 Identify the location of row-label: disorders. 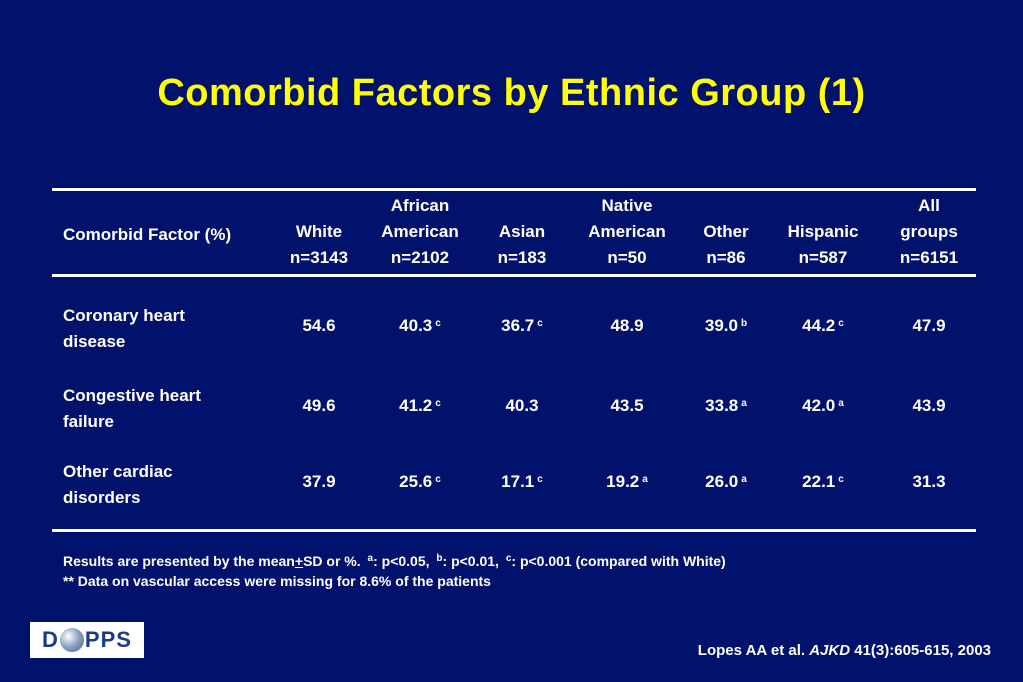
(102, 497).